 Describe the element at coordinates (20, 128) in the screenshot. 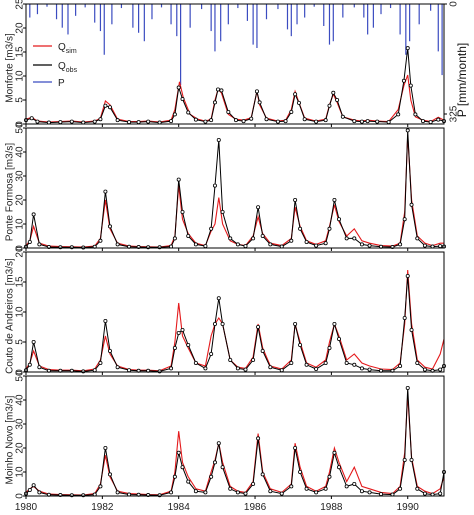

I see `y-tick-label: 50` at that location.